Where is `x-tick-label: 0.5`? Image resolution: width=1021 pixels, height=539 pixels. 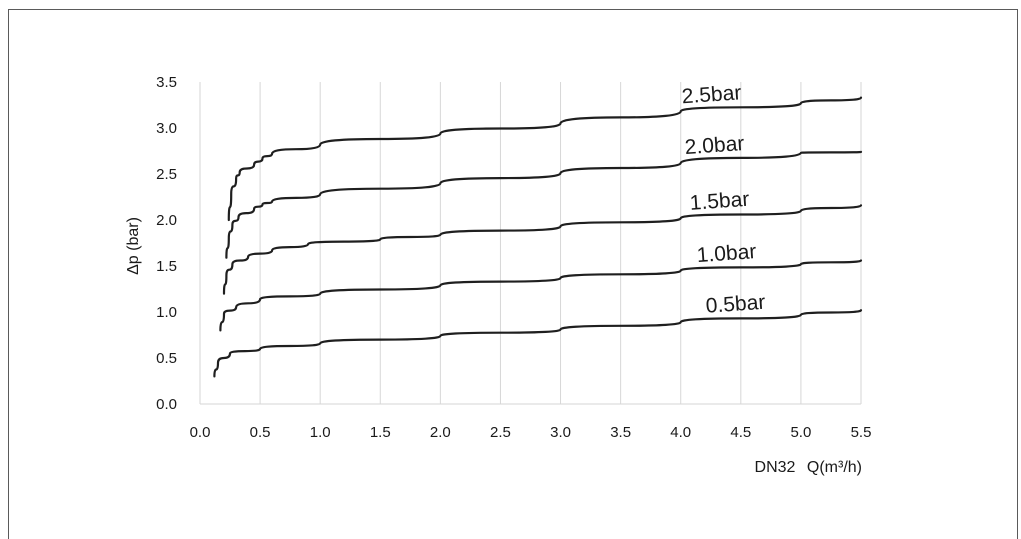
x-tick-label: 0.5 is located at coordinates (260, 432).